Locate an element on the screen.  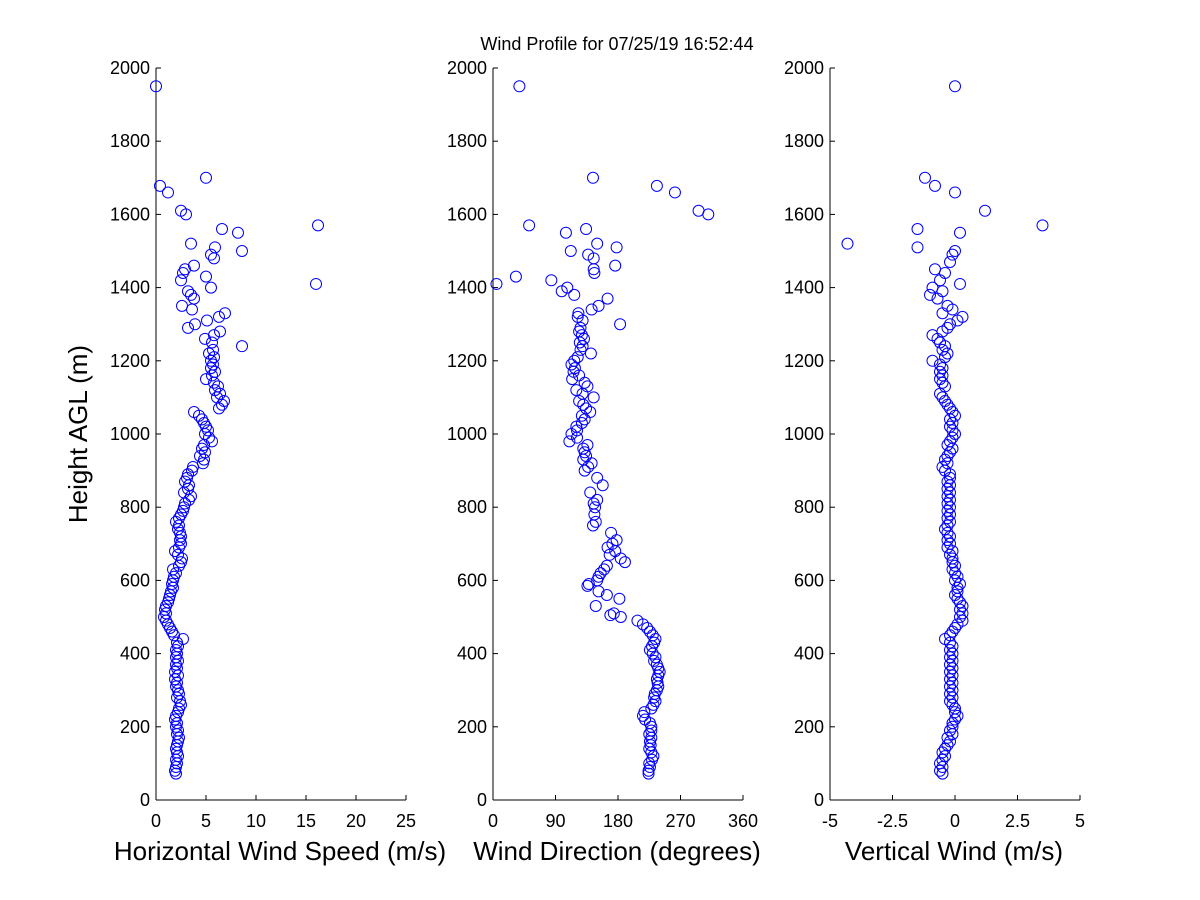
y-tick-label: 1600 is located at coordinates (804, 214).